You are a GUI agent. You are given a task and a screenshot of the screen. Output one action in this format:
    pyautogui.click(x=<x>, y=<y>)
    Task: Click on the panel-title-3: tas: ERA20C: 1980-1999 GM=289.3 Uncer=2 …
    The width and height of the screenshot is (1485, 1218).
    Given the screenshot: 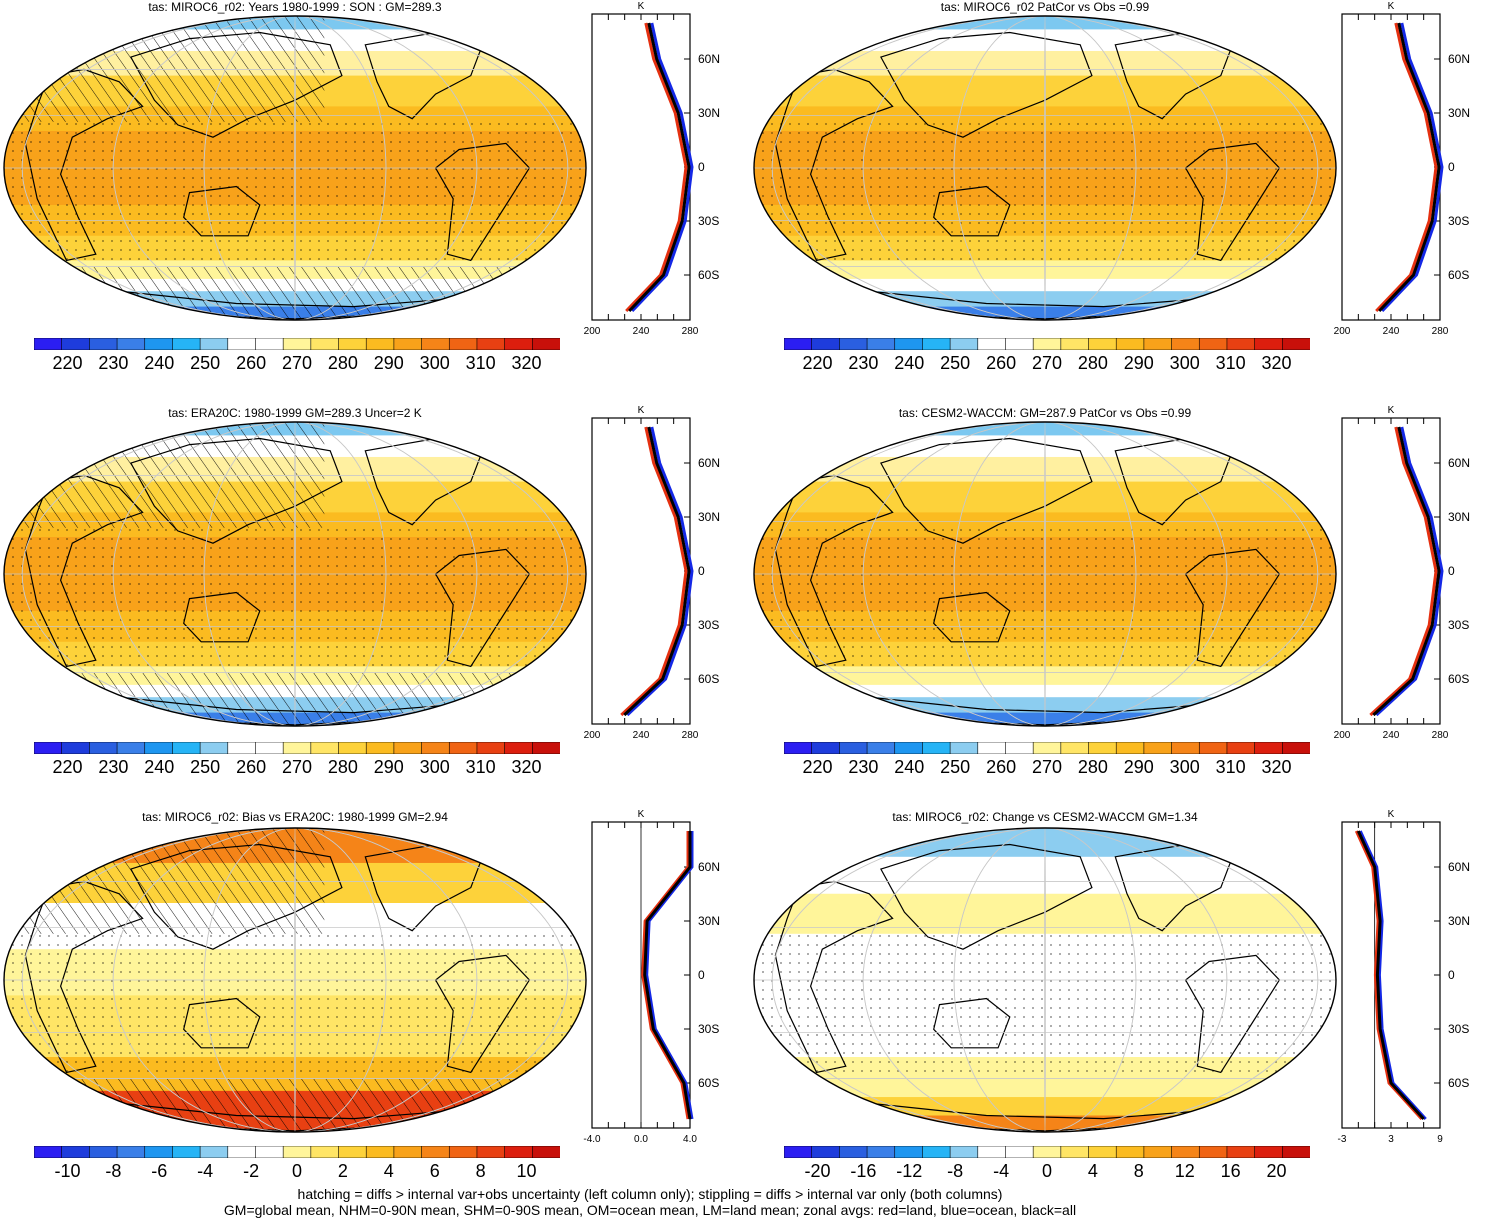 What is the action you would take?
    pyautogui.click(x=295, y=413)
    